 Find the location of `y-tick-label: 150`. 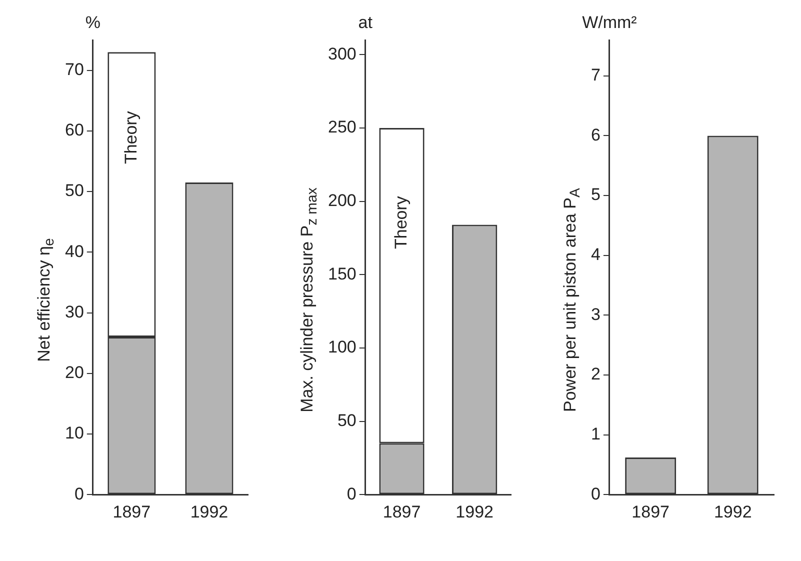

y-tick-label: 150 is located at coordinates (342, 274).